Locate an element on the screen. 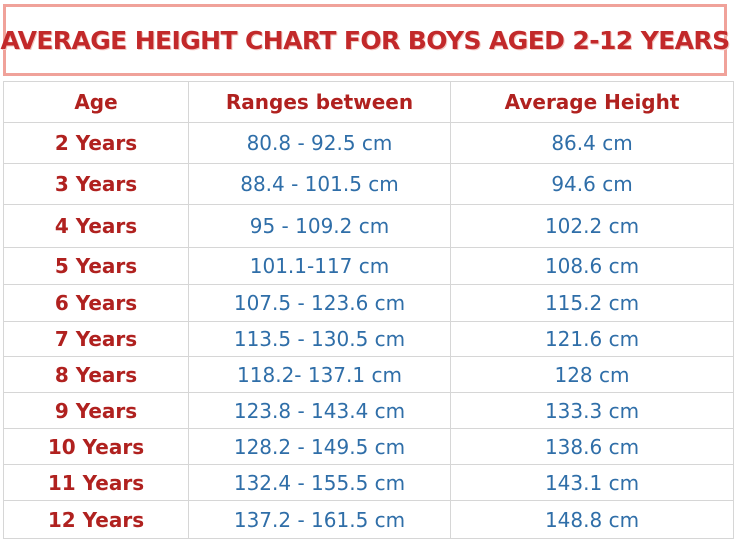 This screenshot has width=735, height=541. average-cell: 94.6 cm is located at coordinates (592, 184).